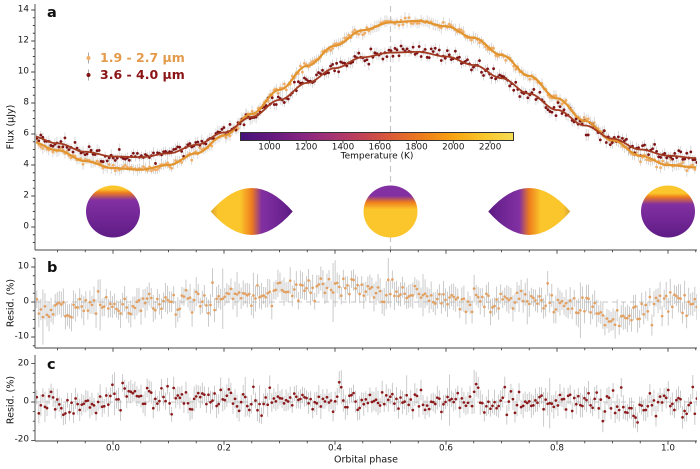 This screenshot has height=469, width=700. I want to click on colorbar-tick-label: 1200, so click(306, 147).